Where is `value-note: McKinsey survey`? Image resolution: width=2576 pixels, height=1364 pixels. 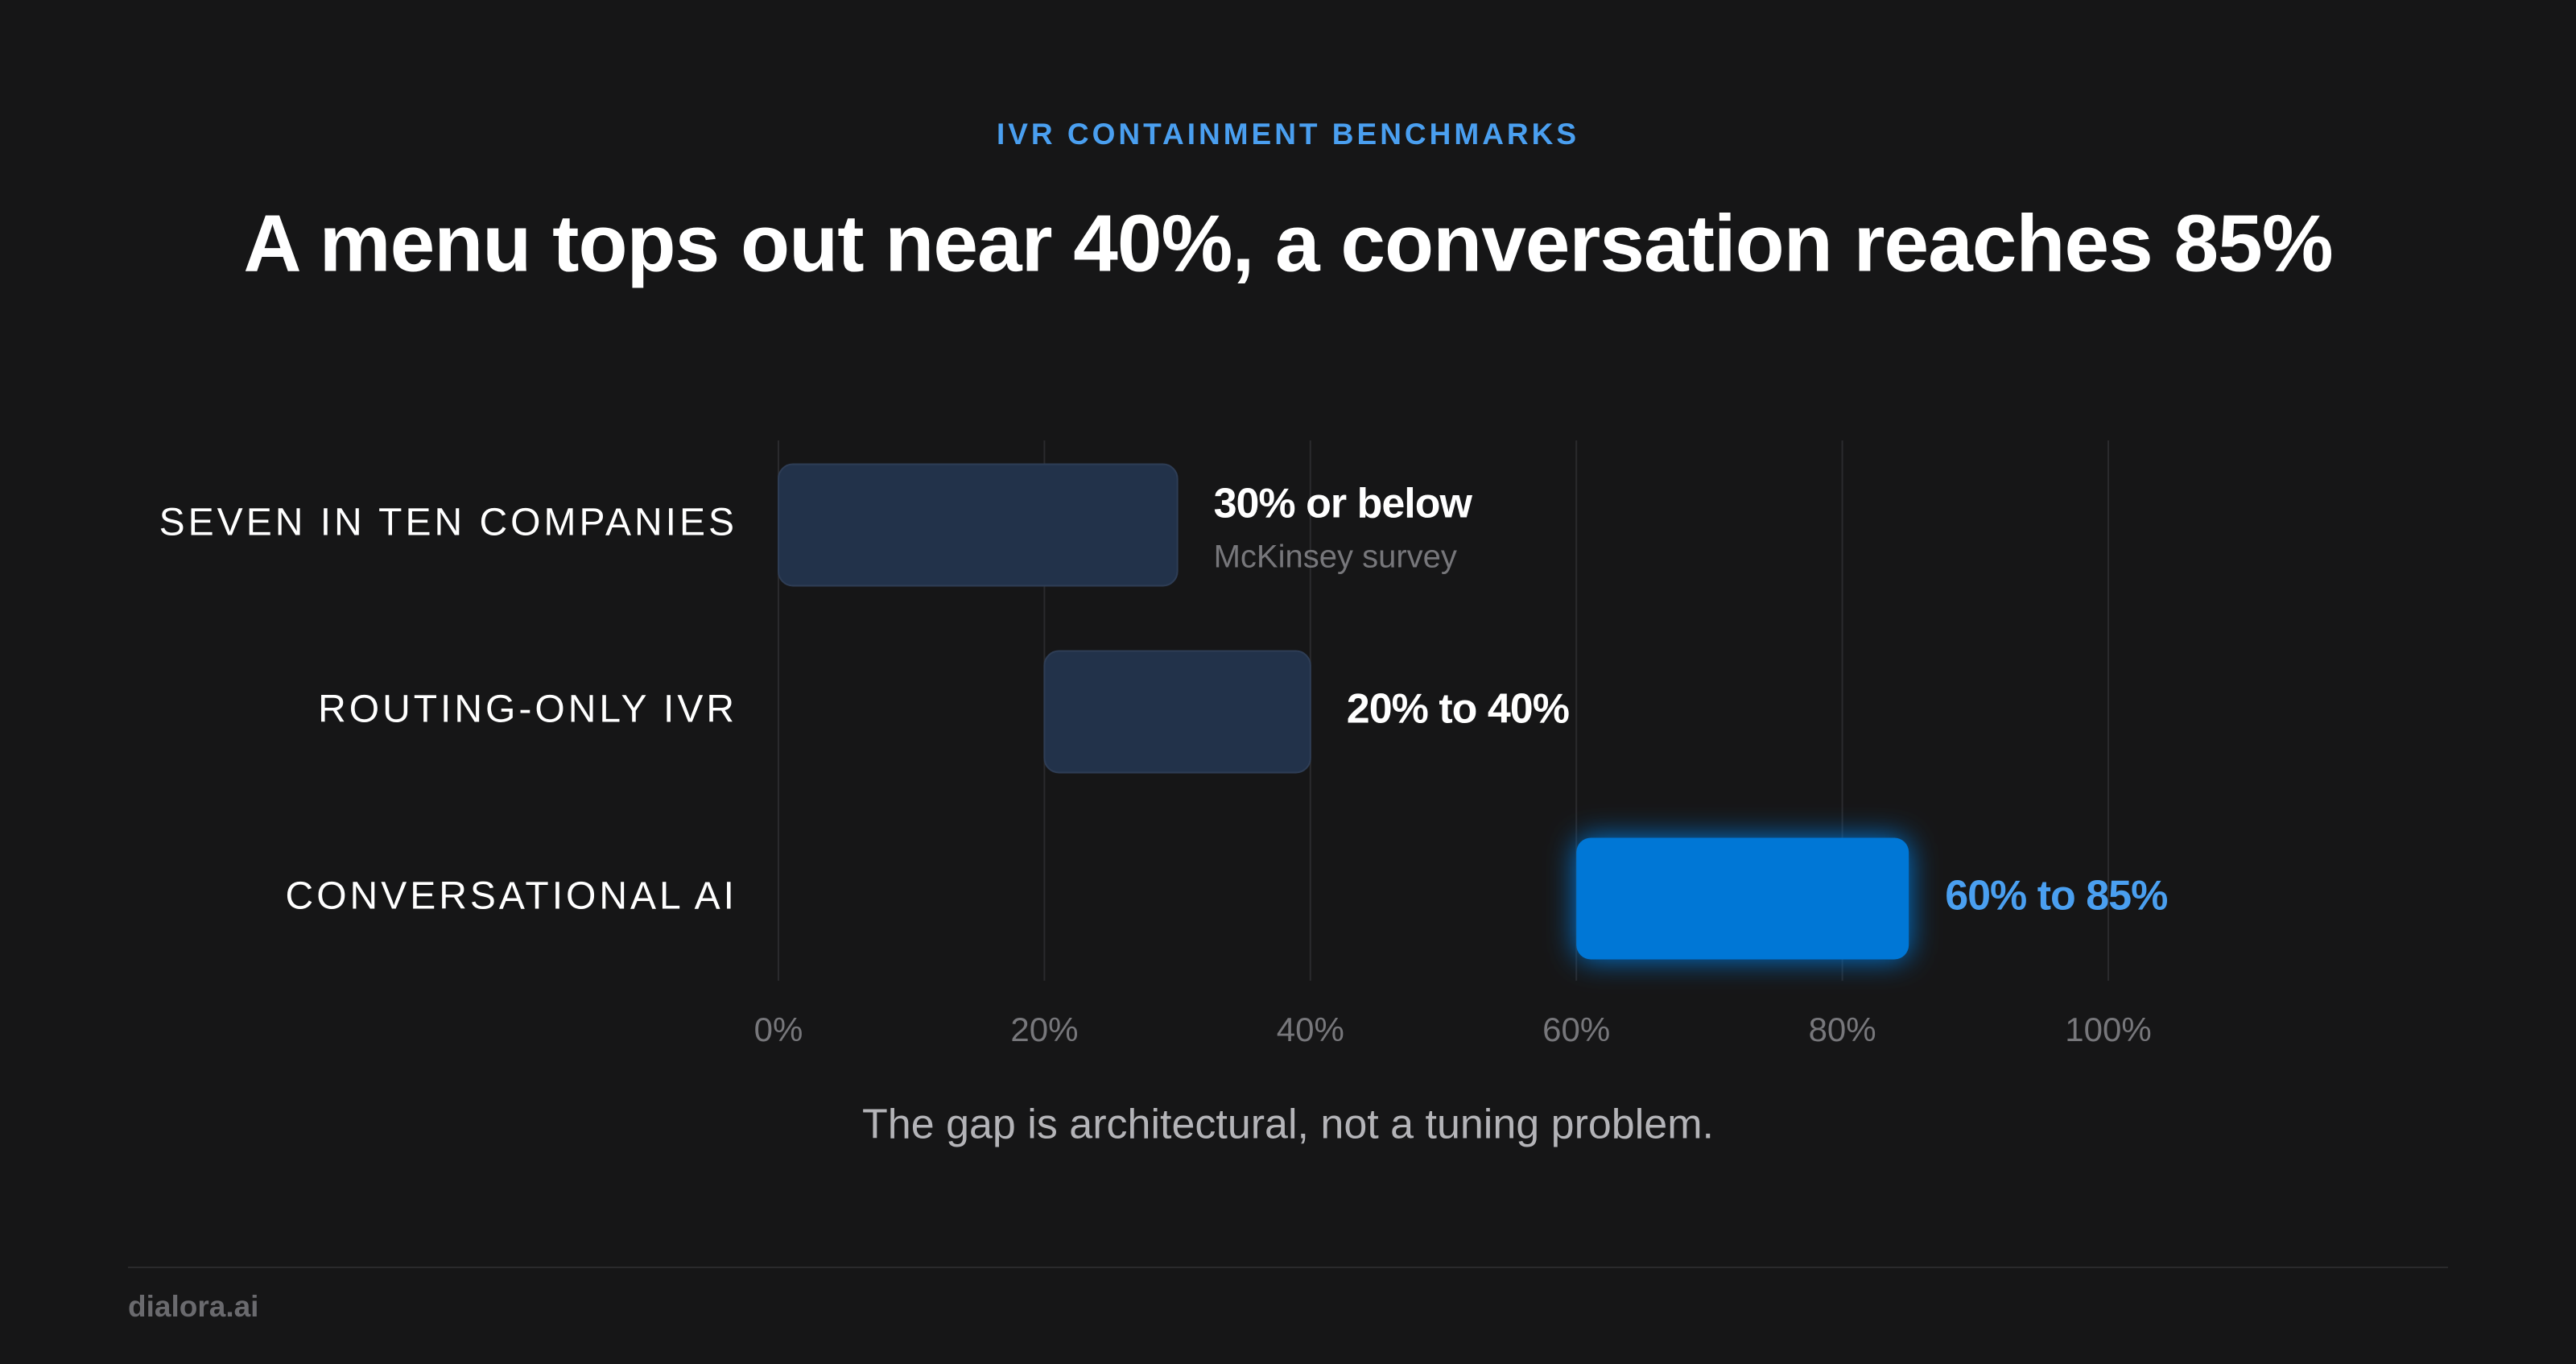
value-note: McKinsey survey is located at coordinates (1335, 557).